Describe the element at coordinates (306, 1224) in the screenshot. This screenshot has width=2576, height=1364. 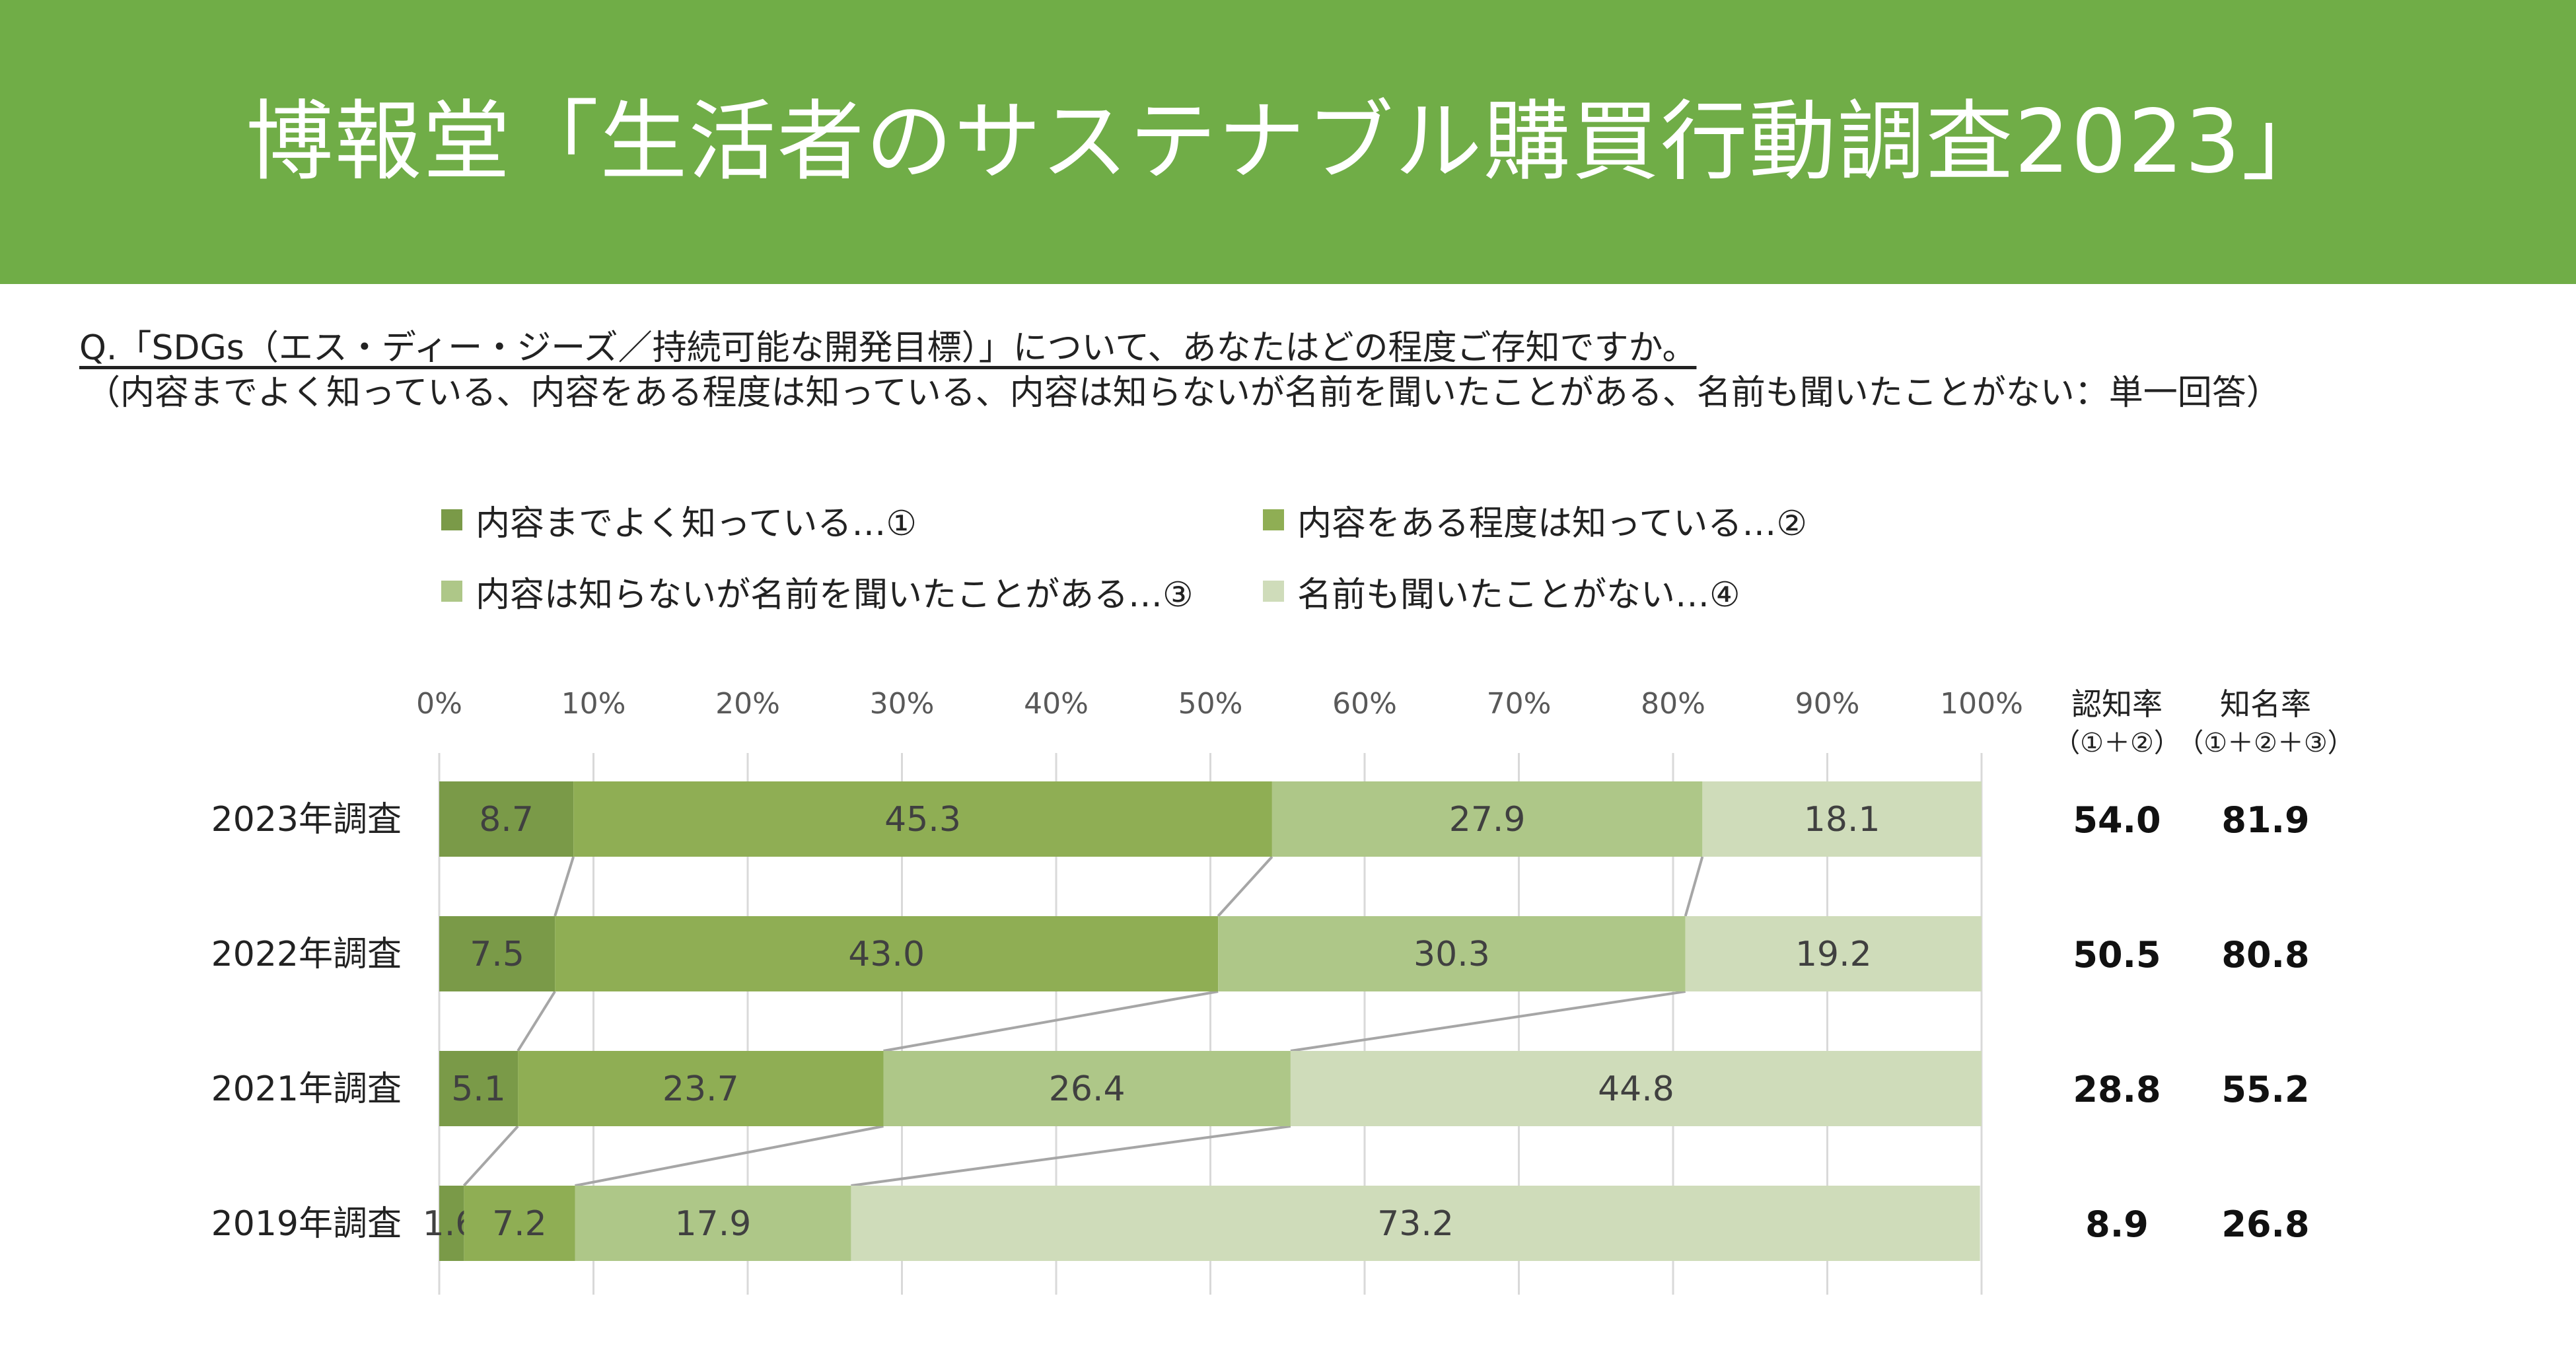
I see `category-label: 2019年調査` at that location.